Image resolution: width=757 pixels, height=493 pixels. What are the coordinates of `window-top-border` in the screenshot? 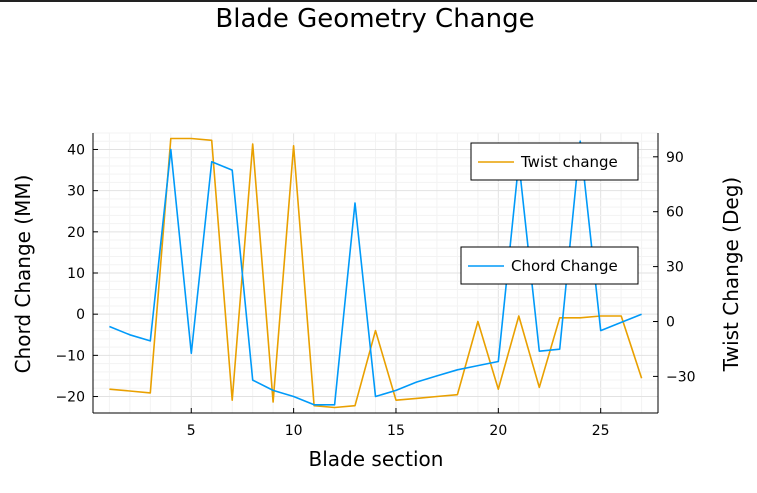 It's located at (378, 1).